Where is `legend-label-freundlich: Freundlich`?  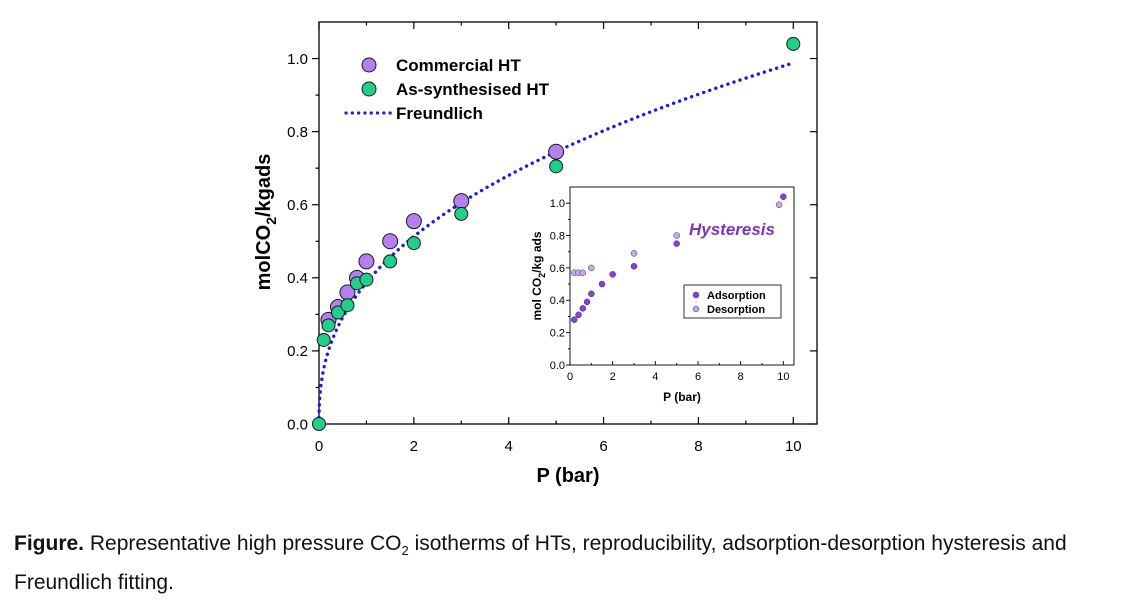 legend-label-freundlich: Freundlich is located at coordinates (439, 113).